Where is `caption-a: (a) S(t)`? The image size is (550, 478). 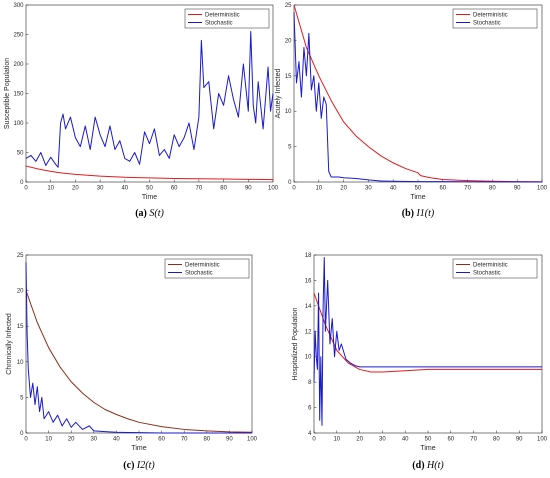 caption-a: (a) S(t) is located at coordinates (149, 213).